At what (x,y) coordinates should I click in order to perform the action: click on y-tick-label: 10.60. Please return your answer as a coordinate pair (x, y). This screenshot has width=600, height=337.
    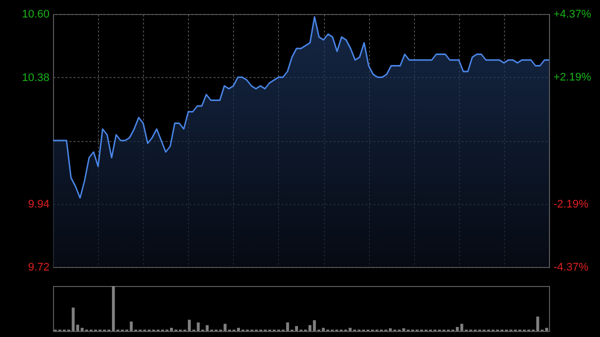
    Looking at the image, I should click on (36, 14).